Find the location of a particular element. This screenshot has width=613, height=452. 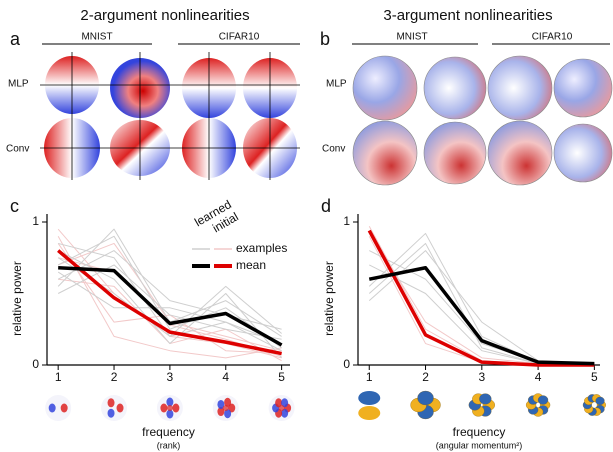

panel-letter: c is located at coordinates (14, 206).